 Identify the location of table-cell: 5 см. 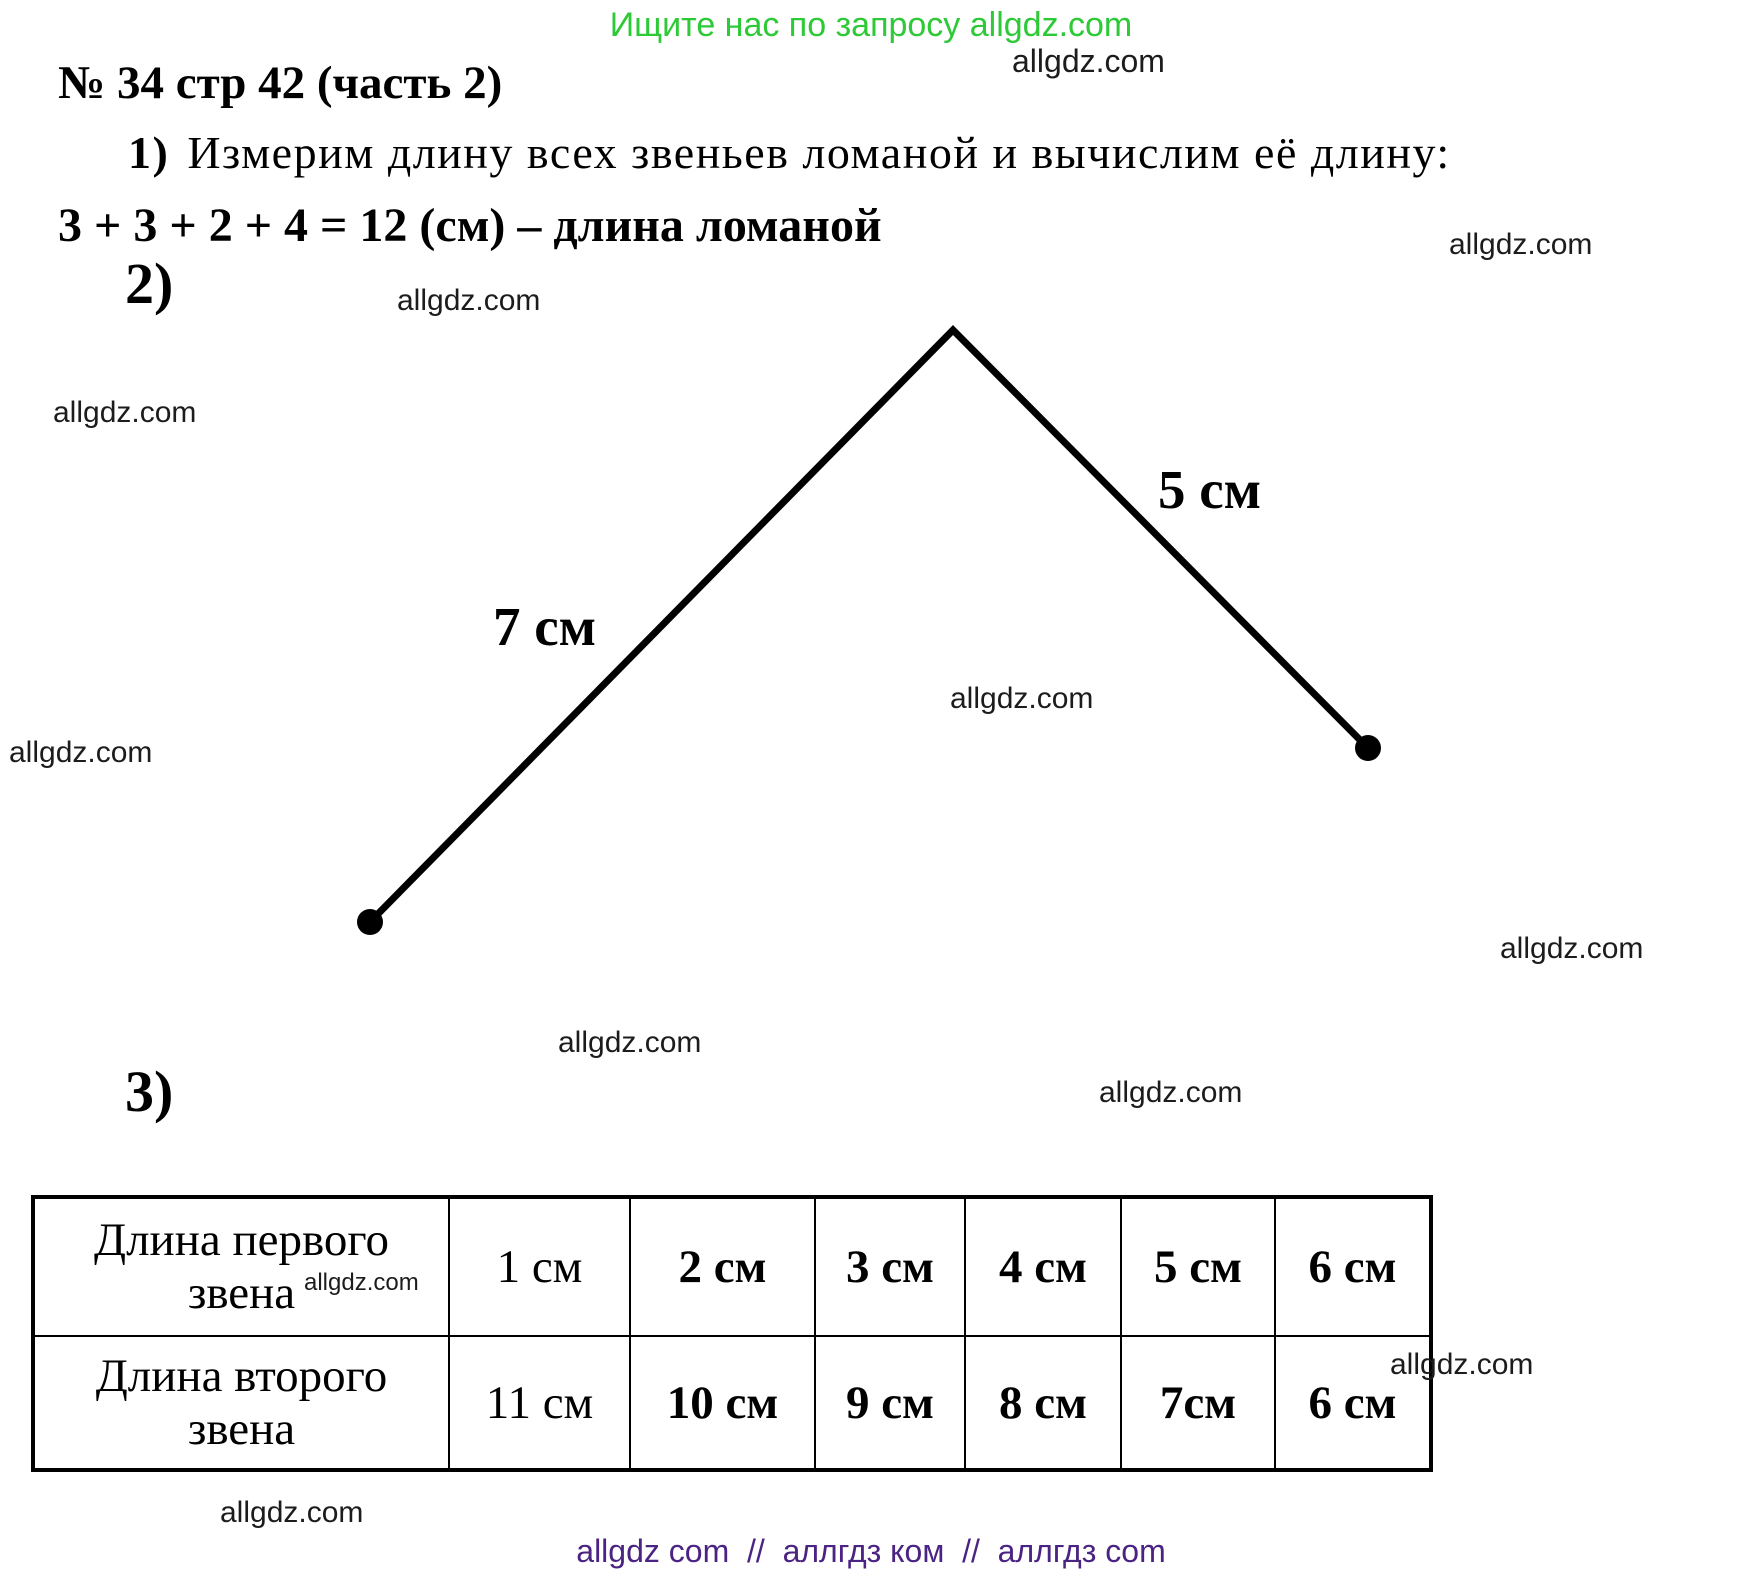
(1198, 1266).